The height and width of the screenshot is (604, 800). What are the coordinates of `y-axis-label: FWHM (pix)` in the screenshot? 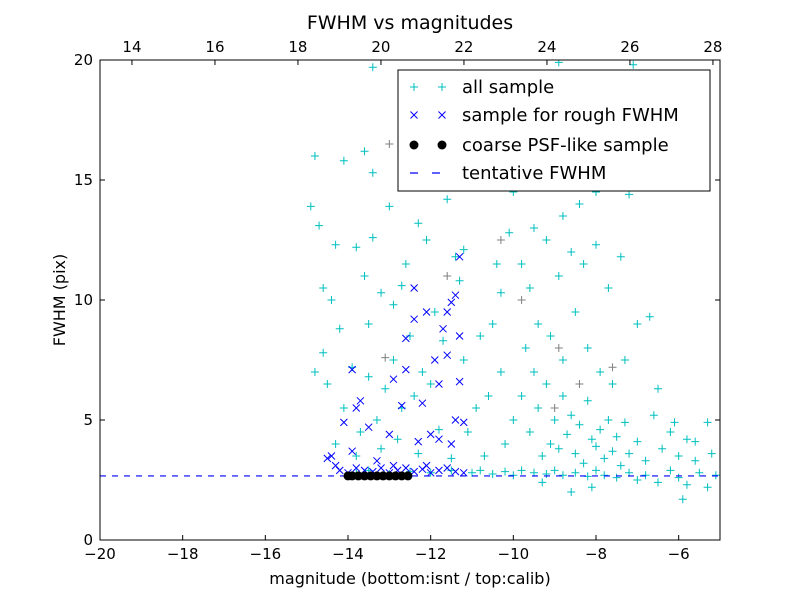 It's located at (59, 300).